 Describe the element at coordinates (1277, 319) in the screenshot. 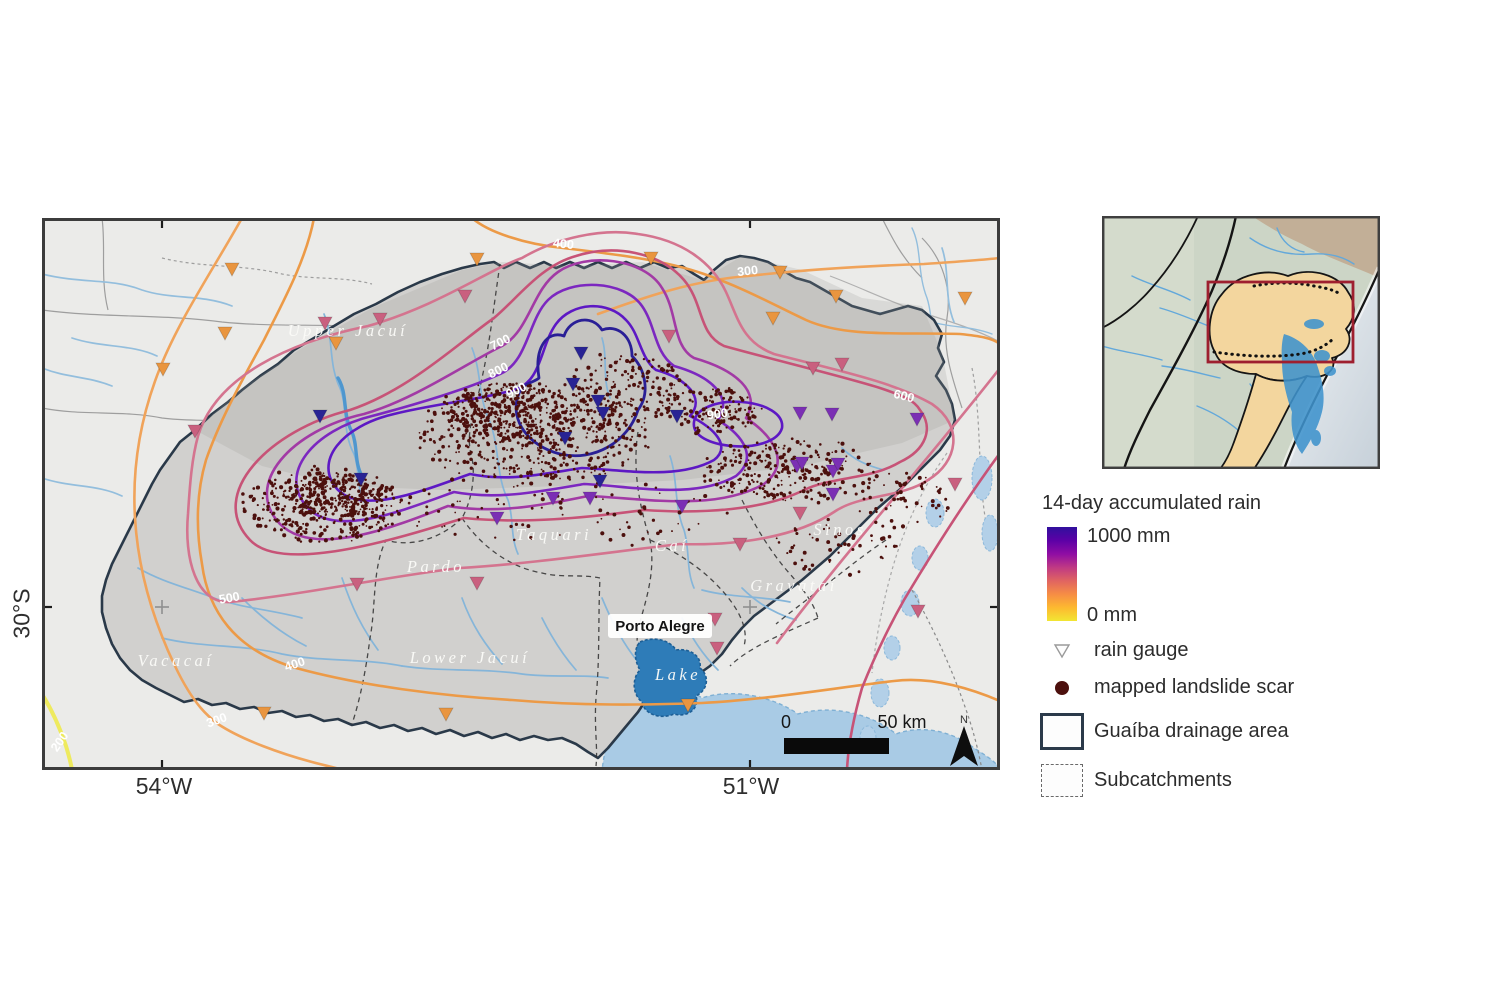

I see `inset-dotted-lines` at that location.